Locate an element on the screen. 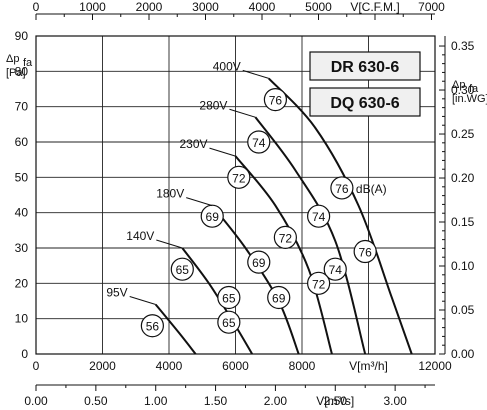  secondary-tick-label: 1.00 is located at coordinates (156, 401).